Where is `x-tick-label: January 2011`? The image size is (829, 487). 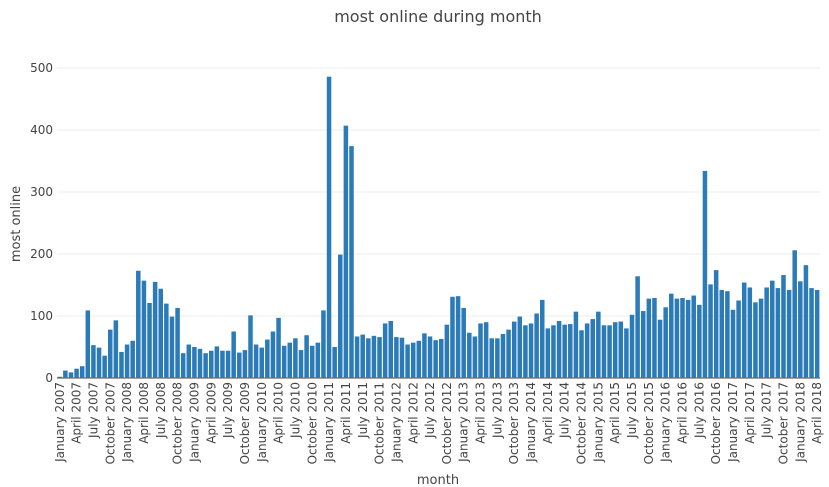
x-tick-label: January 2011 is located at coordinates (329, 422).